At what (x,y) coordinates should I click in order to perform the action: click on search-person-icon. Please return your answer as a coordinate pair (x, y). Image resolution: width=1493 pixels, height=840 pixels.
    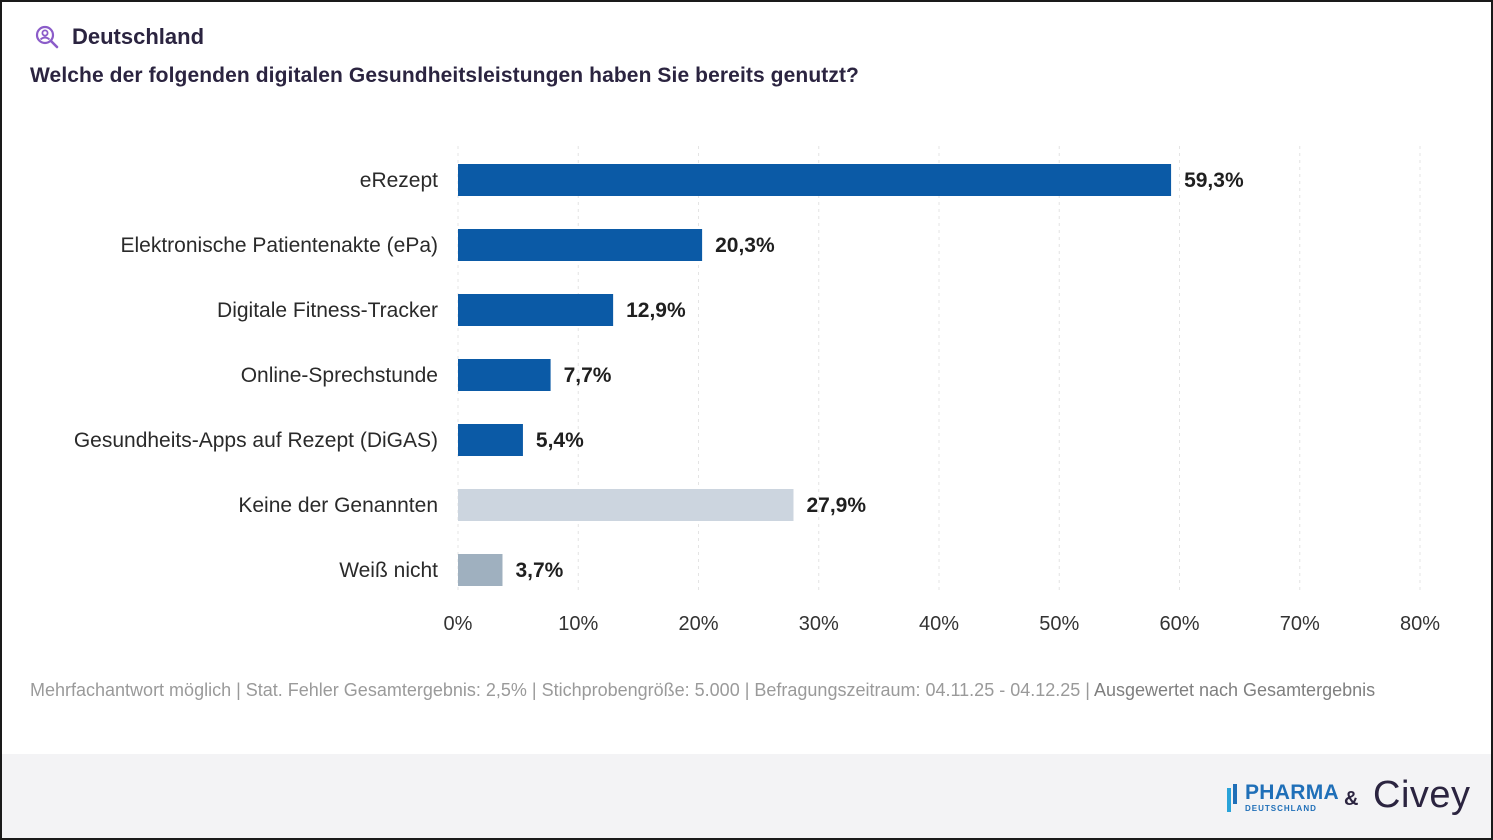
    Looking at the image, I should click on (47, 37).